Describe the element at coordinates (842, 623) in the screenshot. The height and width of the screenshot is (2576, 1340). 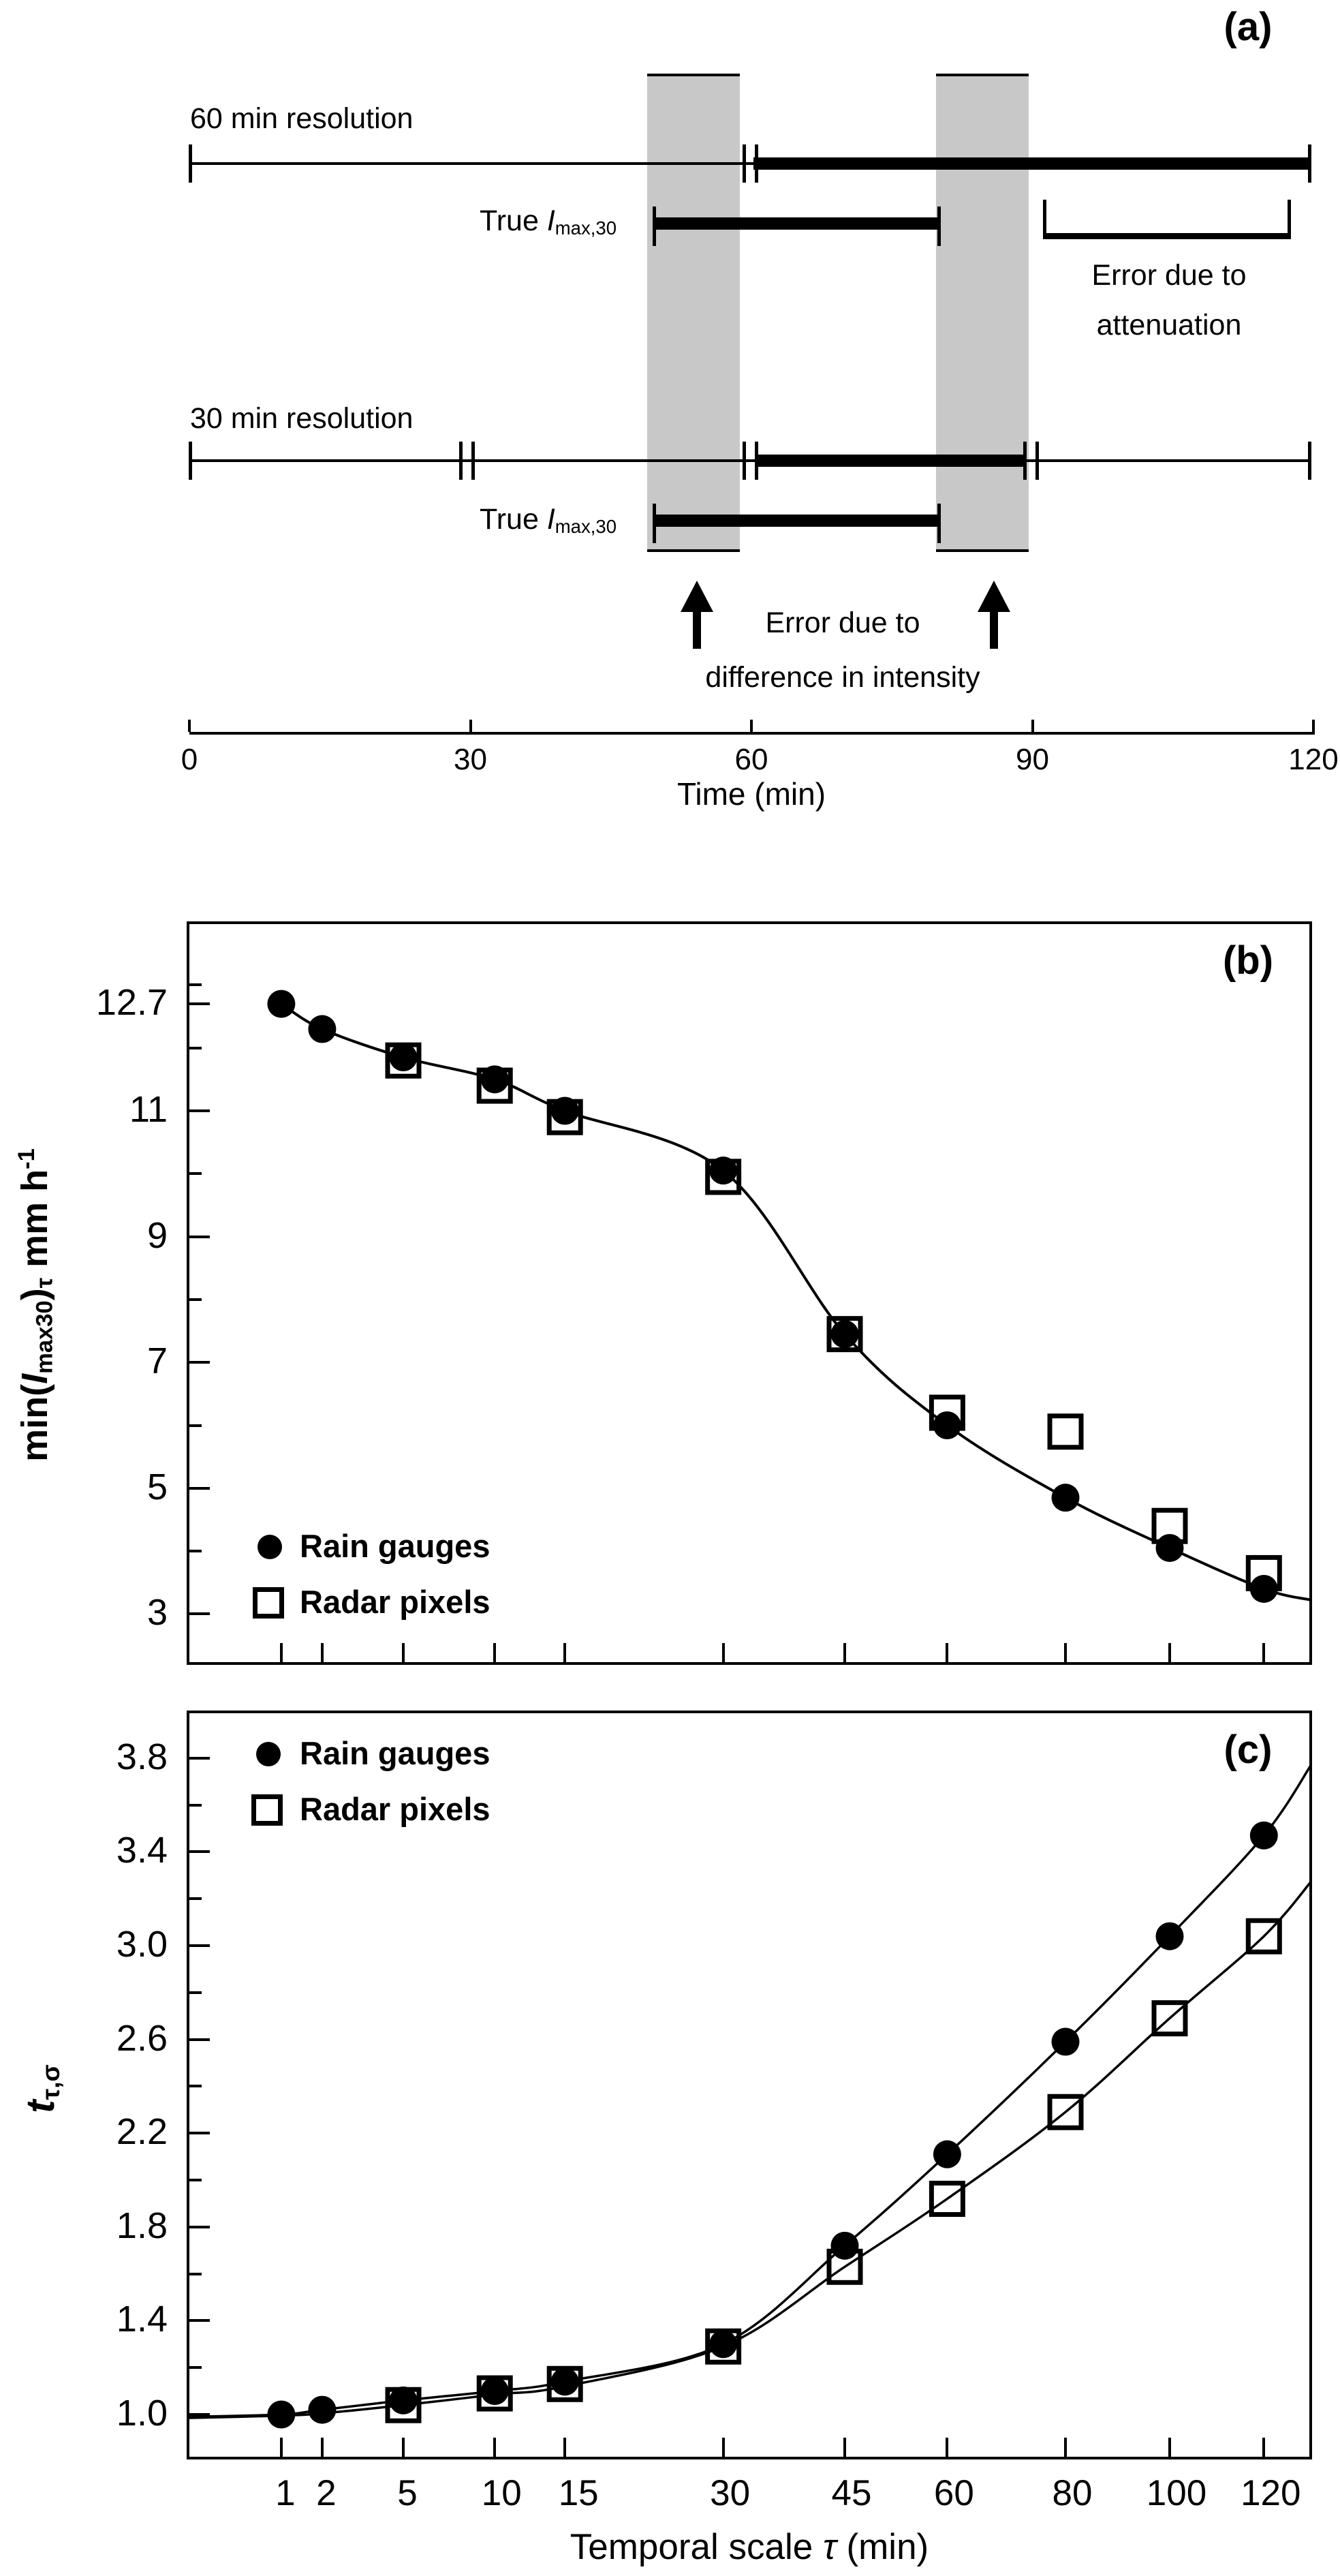
I see `intensity-note-line1: Error due to` at that location.